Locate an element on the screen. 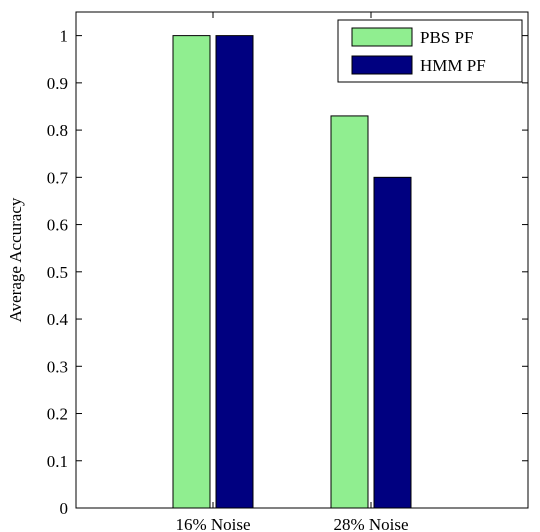 This screenshot has height=532, width=540. x-tick-label: 16% Noise is located at coordinates (212, 523).